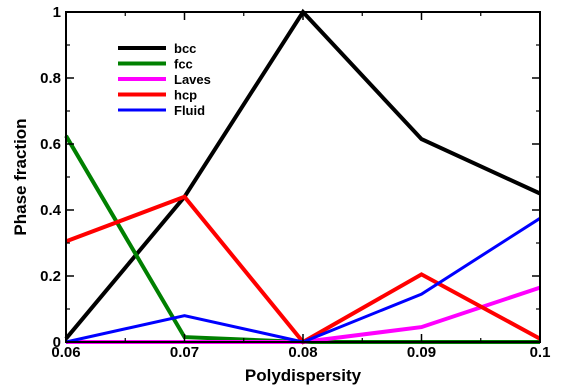  Describe the element at coordinates (50, 78) in the screenshot. I see `y-tick-label: 0.8` at that location.